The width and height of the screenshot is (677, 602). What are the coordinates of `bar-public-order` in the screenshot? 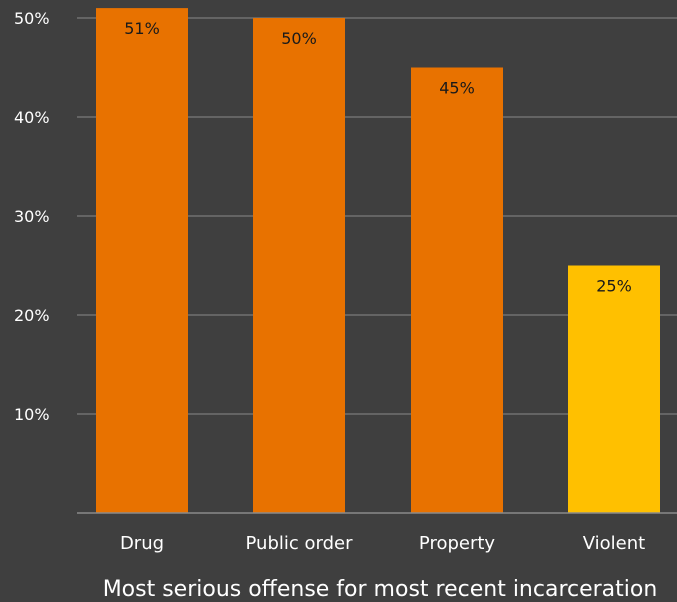 It's located at (299, 265).